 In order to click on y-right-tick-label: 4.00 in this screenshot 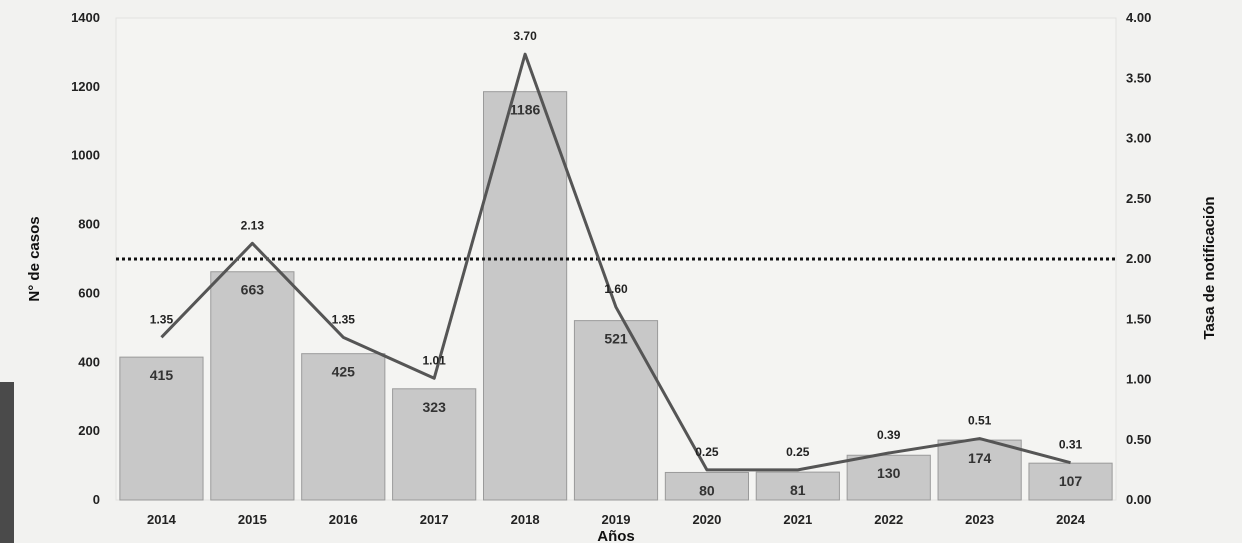, I will do `click(1138, 17)`.